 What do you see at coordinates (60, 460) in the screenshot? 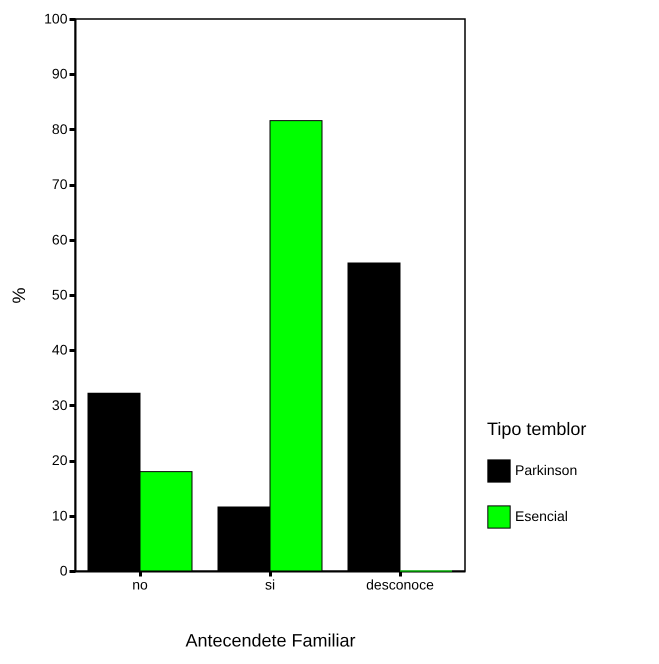
I see `y-tick-label: 20` at bounding box center [60, 460].